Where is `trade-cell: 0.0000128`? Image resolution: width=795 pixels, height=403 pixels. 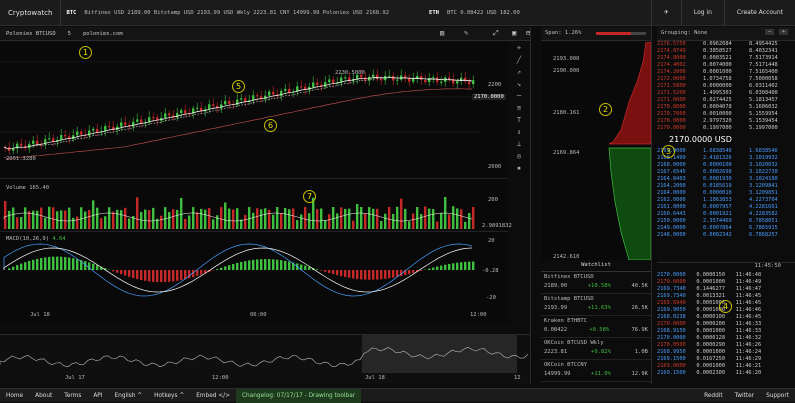
trade-cell: 0.0000128 is located at coordinates (715, 338).